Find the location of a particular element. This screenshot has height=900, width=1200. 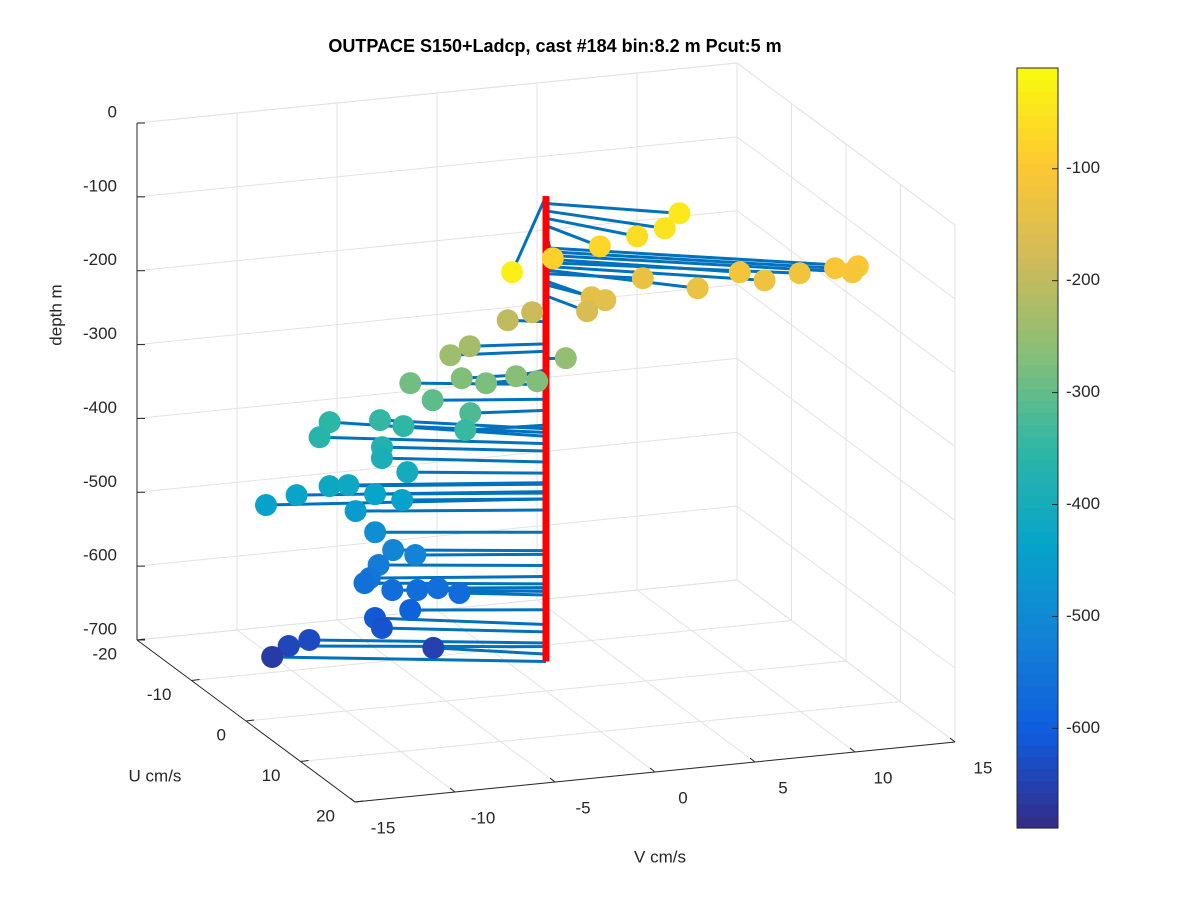

colorbar-frame is located at coordinates (1037, 448).